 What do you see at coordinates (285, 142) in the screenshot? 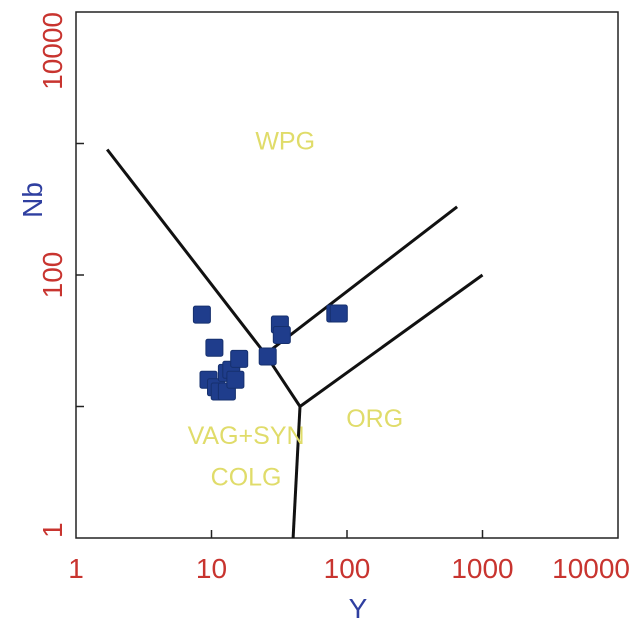
I see `region-label-wpg: WPG` at bounding box center [285, 142].